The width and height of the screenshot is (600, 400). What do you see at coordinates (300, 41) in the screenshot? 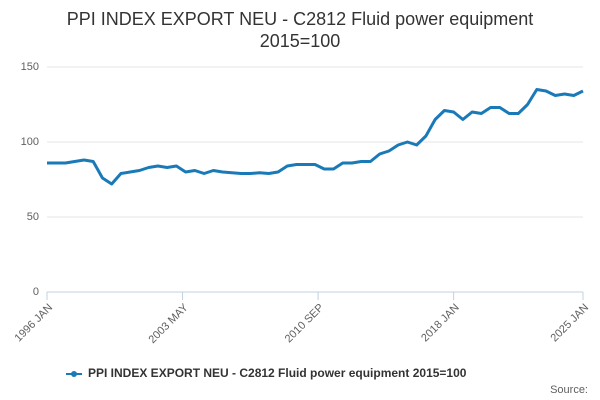
I see `chart-subtitle: 2015=100` at bounding box center [300, 41].